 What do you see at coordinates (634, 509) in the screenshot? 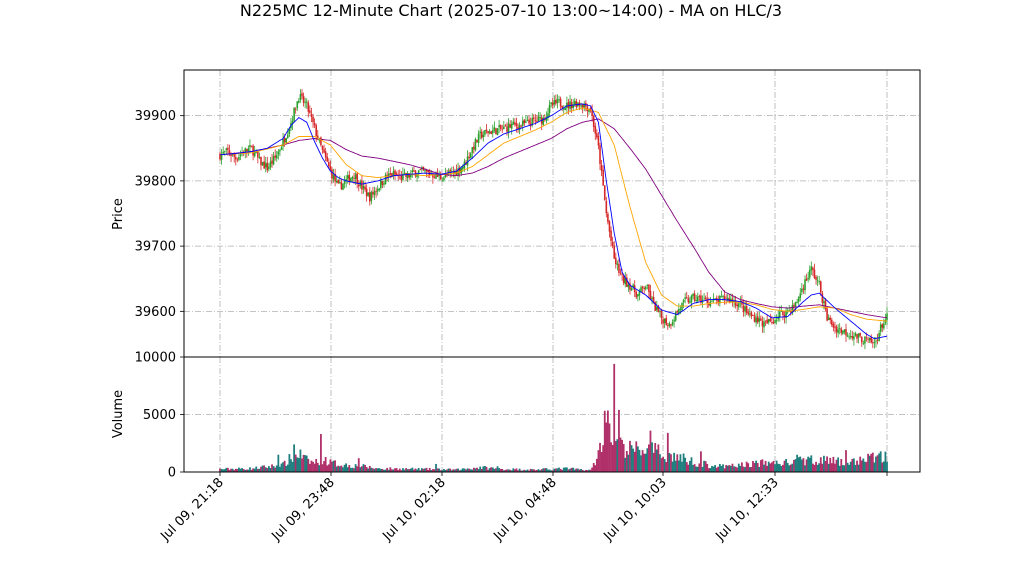
I see `x-tick-label: Jul 10, 10:03` at bounding box center [634, 509].